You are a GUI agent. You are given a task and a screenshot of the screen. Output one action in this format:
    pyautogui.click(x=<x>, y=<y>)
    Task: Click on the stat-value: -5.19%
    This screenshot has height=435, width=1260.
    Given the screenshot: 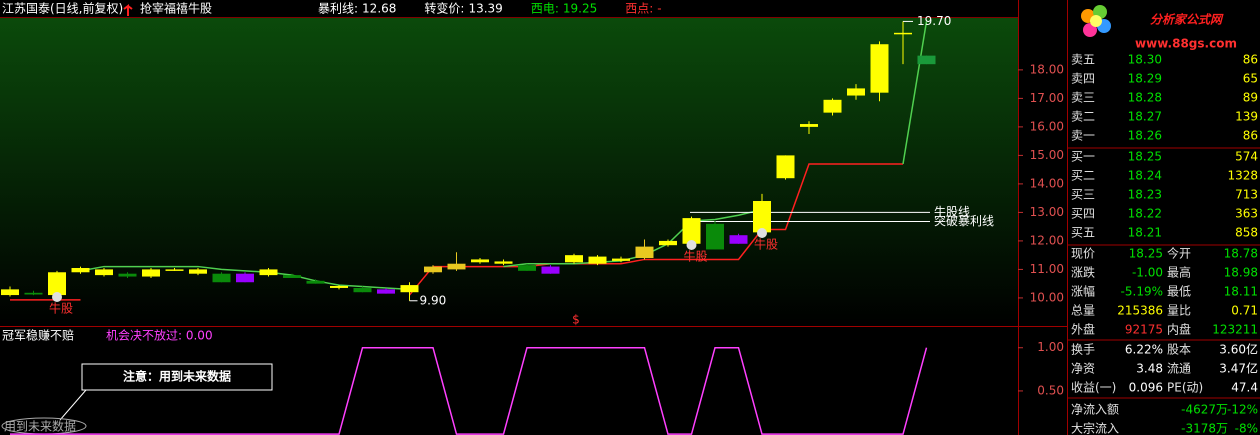 What is the action you would take?
    pyautogui.click(x=1142, y=292)
    